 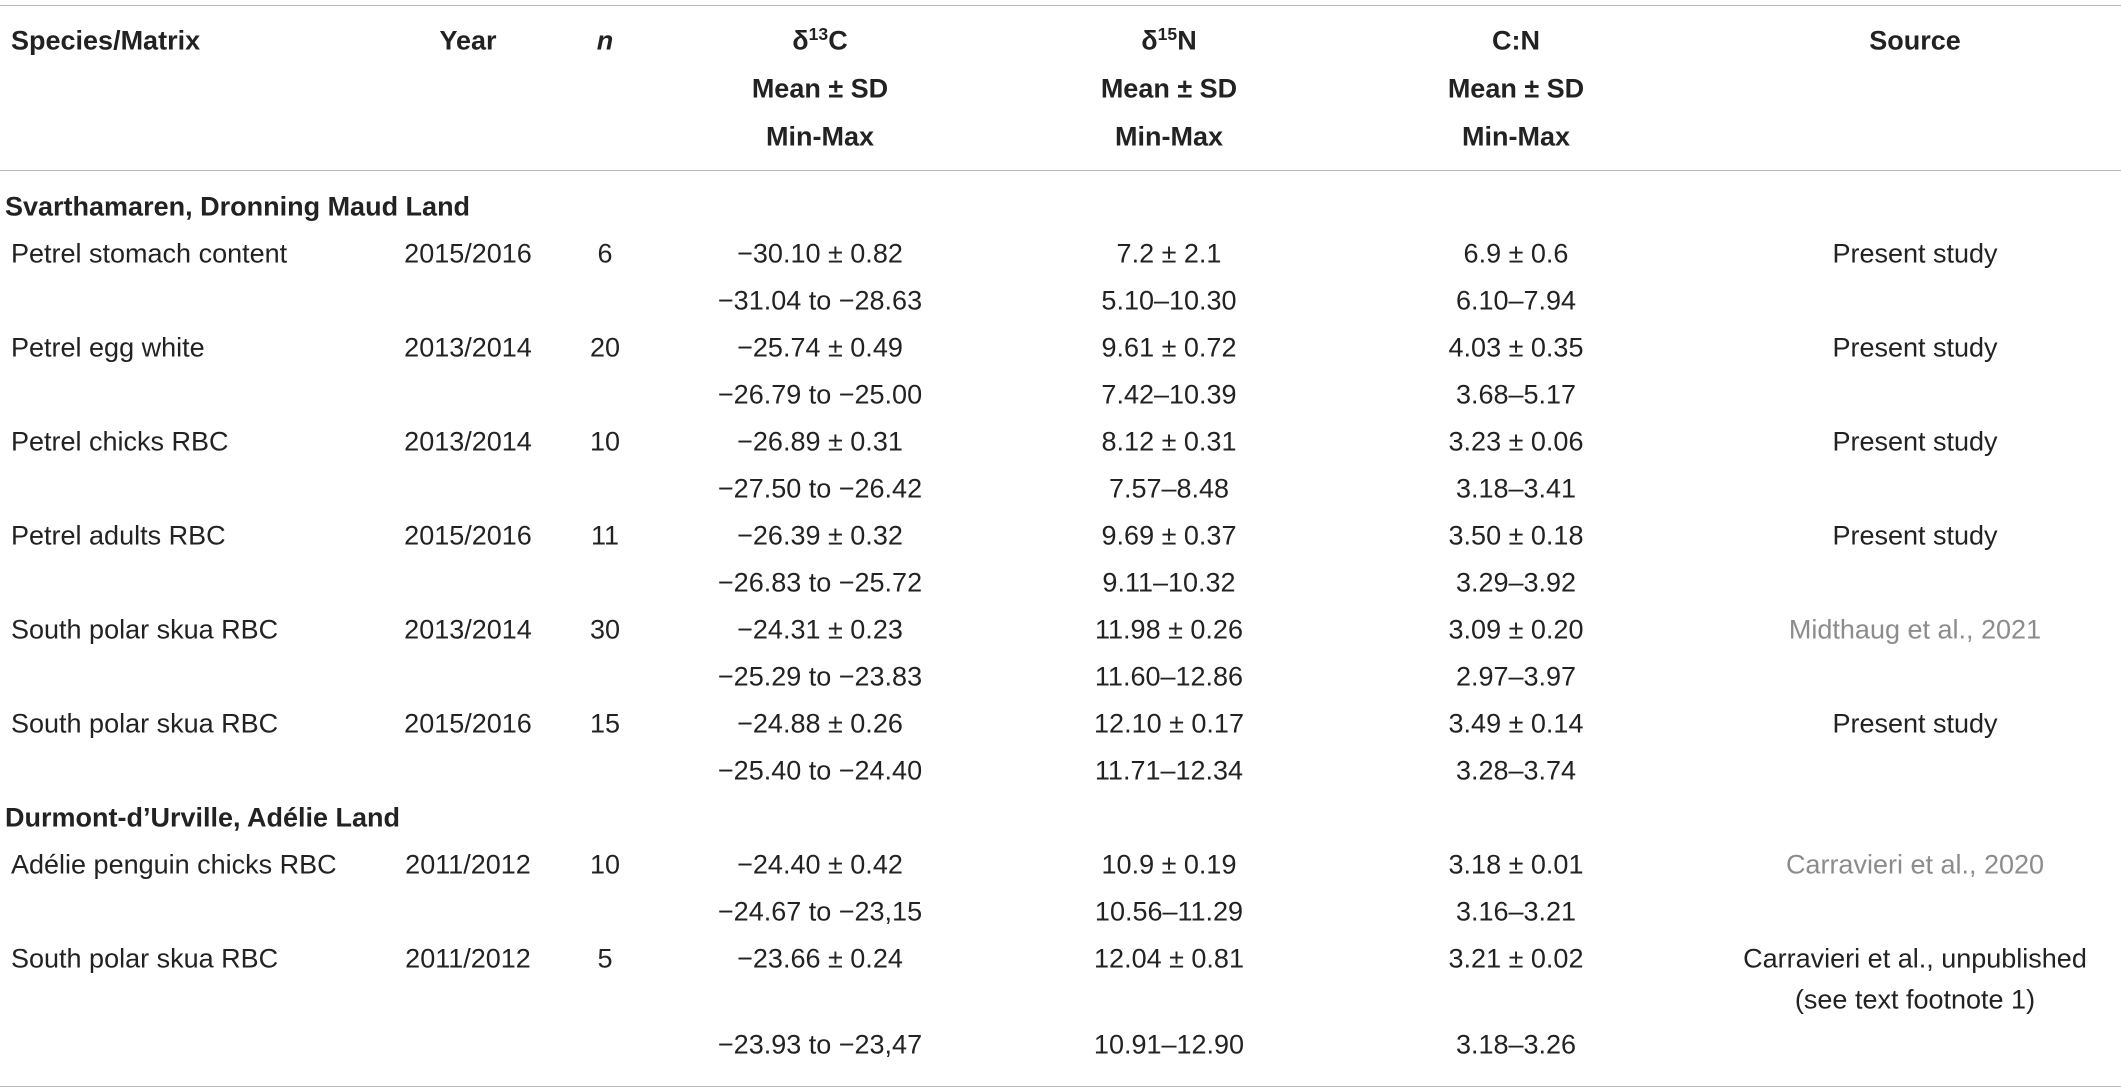 I want to click on d13c-range: −25.40 to −24.40, so click(x=820, y=770).